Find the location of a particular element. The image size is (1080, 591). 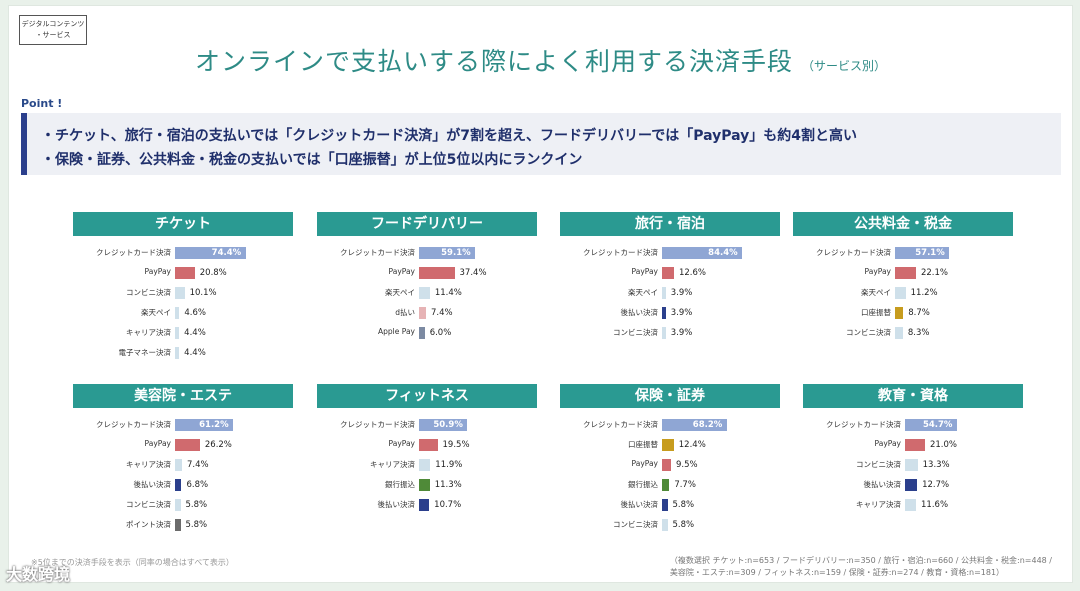

data-label: 21.0% is located at coordinates (943, 445).